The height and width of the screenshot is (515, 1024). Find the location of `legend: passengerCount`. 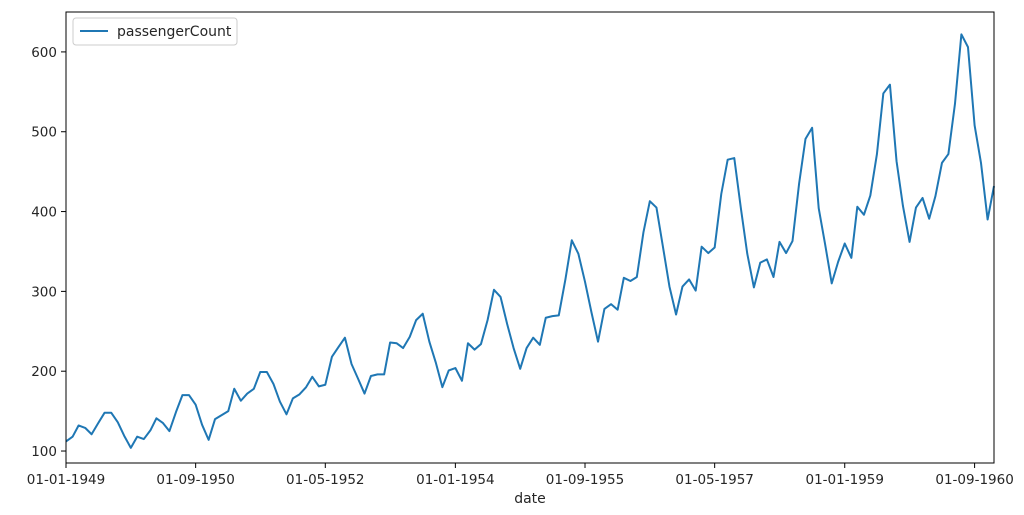

legend: passengerCount is located at coordinates (155, 31).